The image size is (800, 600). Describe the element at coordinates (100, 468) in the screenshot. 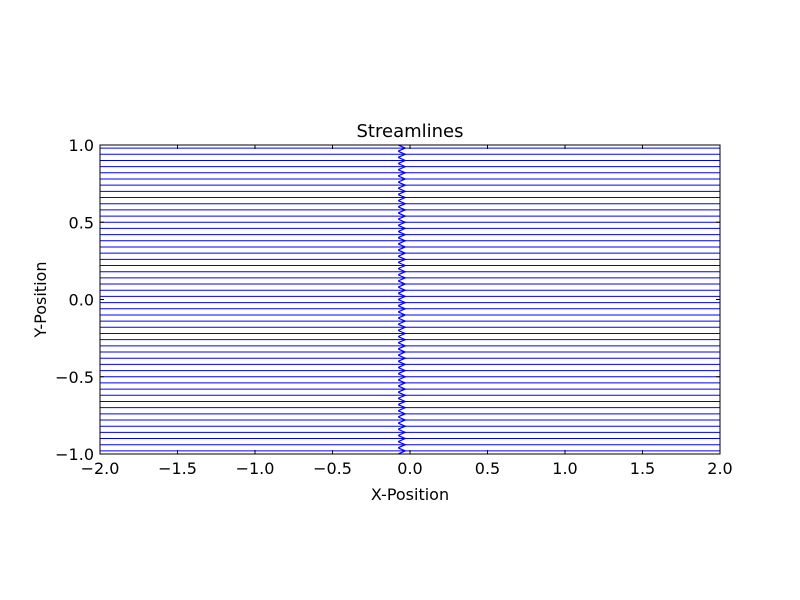

I see `x-tick-label: −2.0` at that location.